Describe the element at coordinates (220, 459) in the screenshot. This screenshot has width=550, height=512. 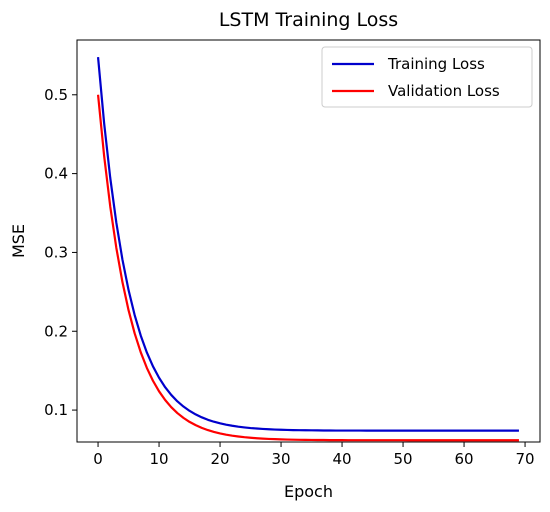
I see `x-tick-label: 20` at that location.